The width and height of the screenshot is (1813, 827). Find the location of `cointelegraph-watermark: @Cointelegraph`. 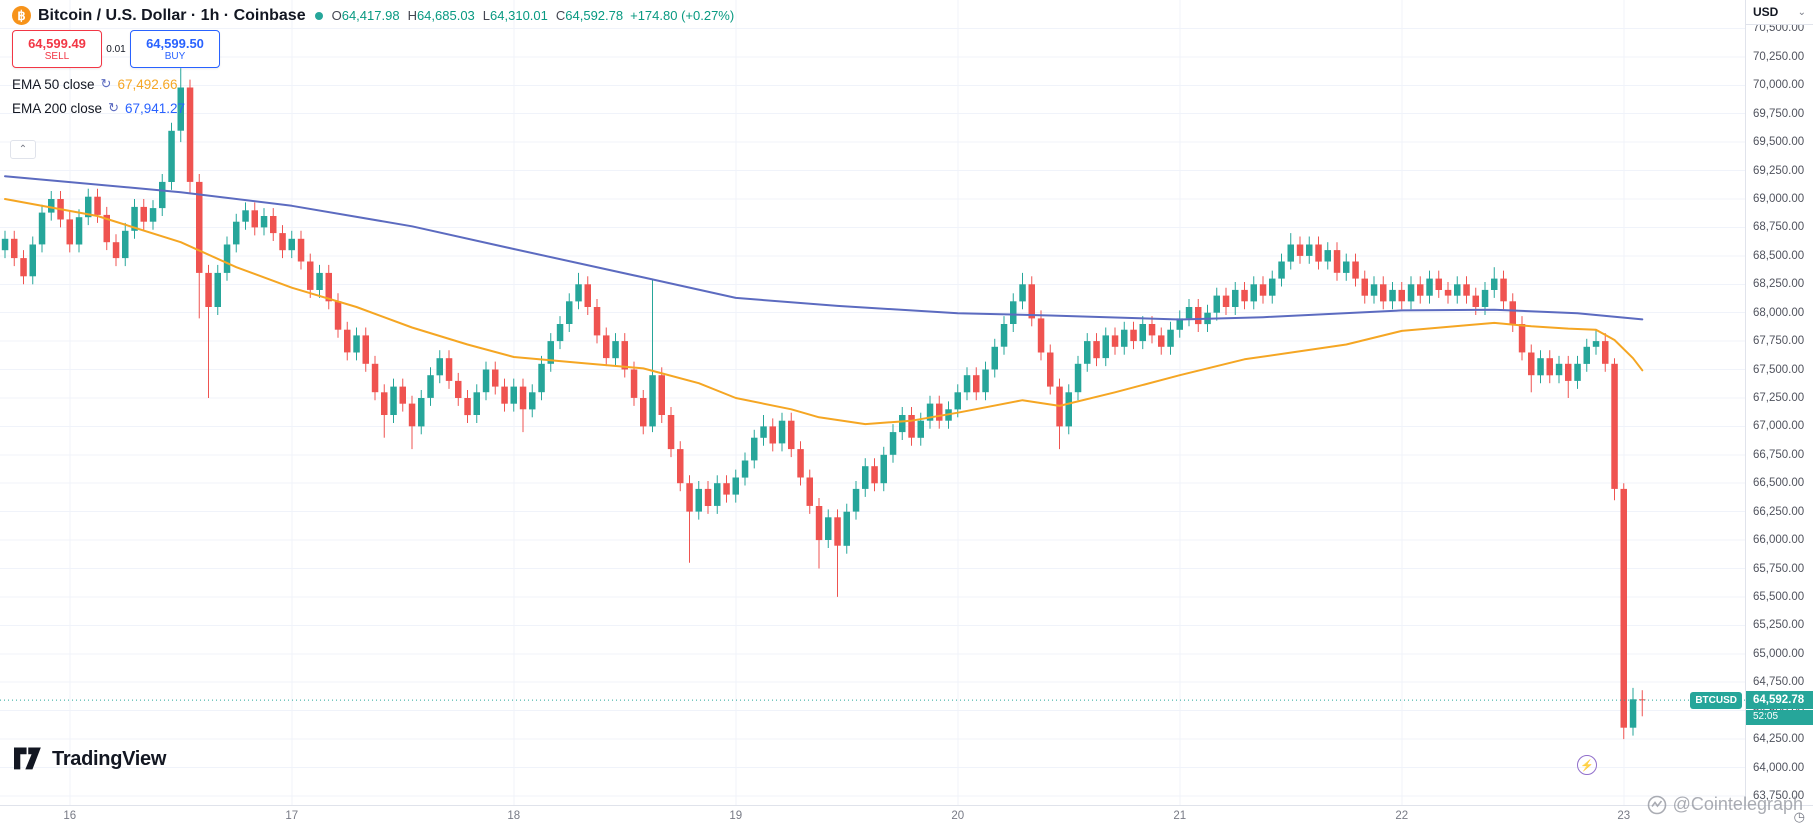

cointelegraph-watermark: @Cointelegraph is located at coordinates (1725, 804).